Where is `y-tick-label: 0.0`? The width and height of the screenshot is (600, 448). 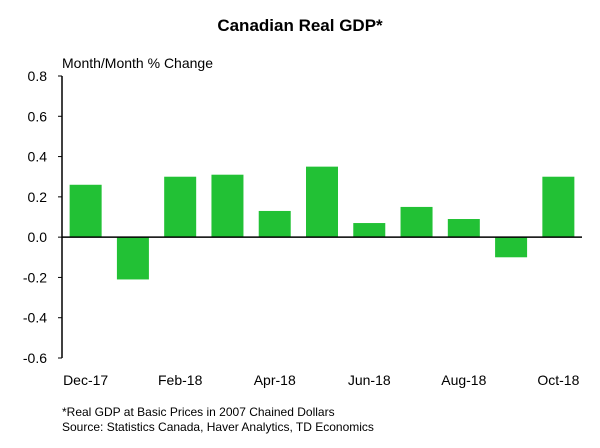
y-tick-label: 0.0 is located at coordinates (38, 237).